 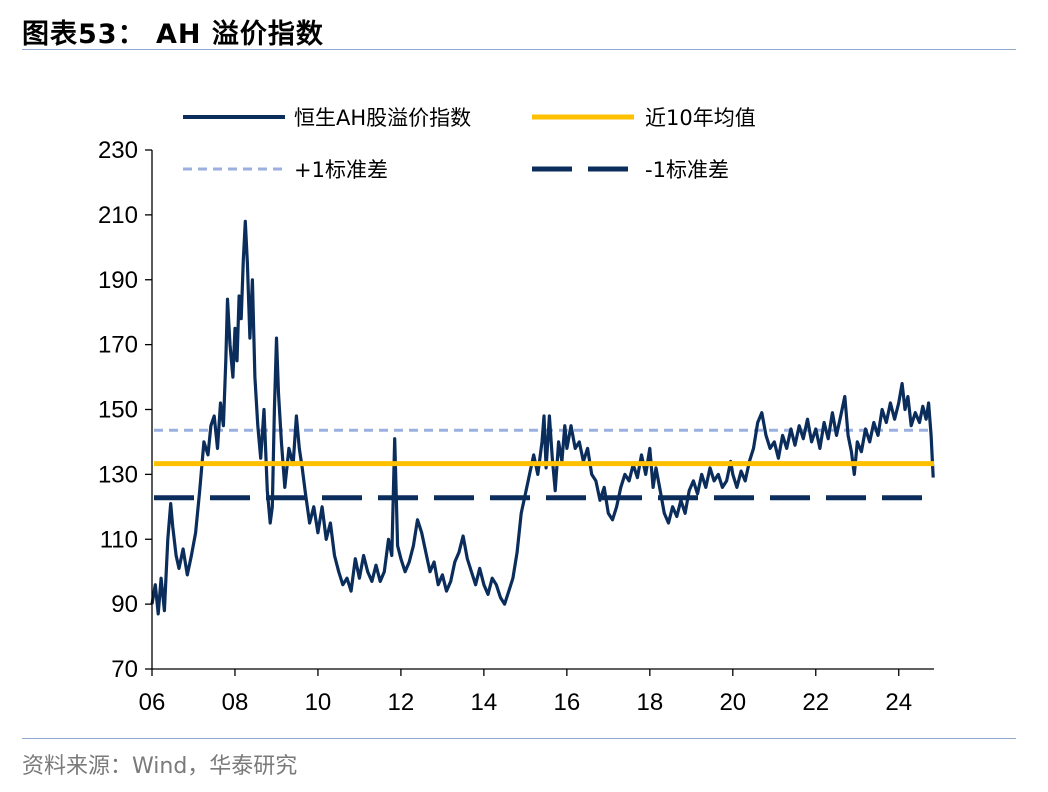 I want to click on x-tick-label: 22, so click(x=815, y=702).